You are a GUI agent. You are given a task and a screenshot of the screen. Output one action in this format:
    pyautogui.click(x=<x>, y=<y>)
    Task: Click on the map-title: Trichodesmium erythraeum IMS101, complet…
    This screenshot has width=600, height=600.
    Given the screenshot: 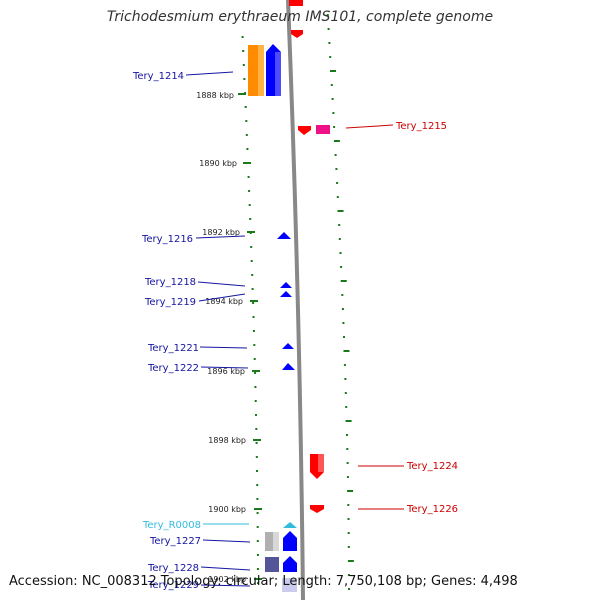 What is the action you would take?
    pyautogui.click(x=300, y=17)
    